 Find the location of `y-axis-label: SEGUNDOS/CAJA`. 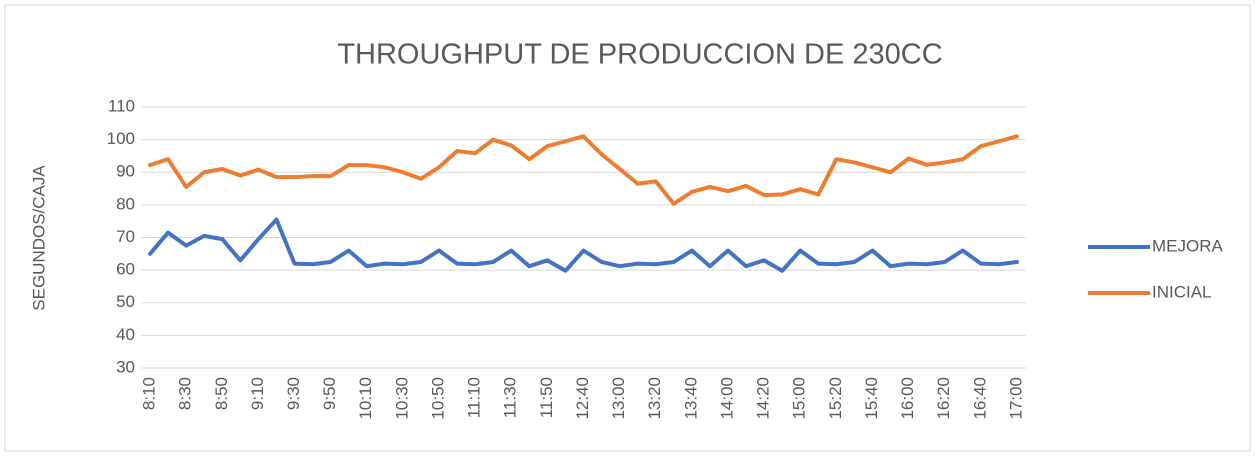

y-axis-label: SEGUNDOS/CAJA is located at coordinates (38, 238).